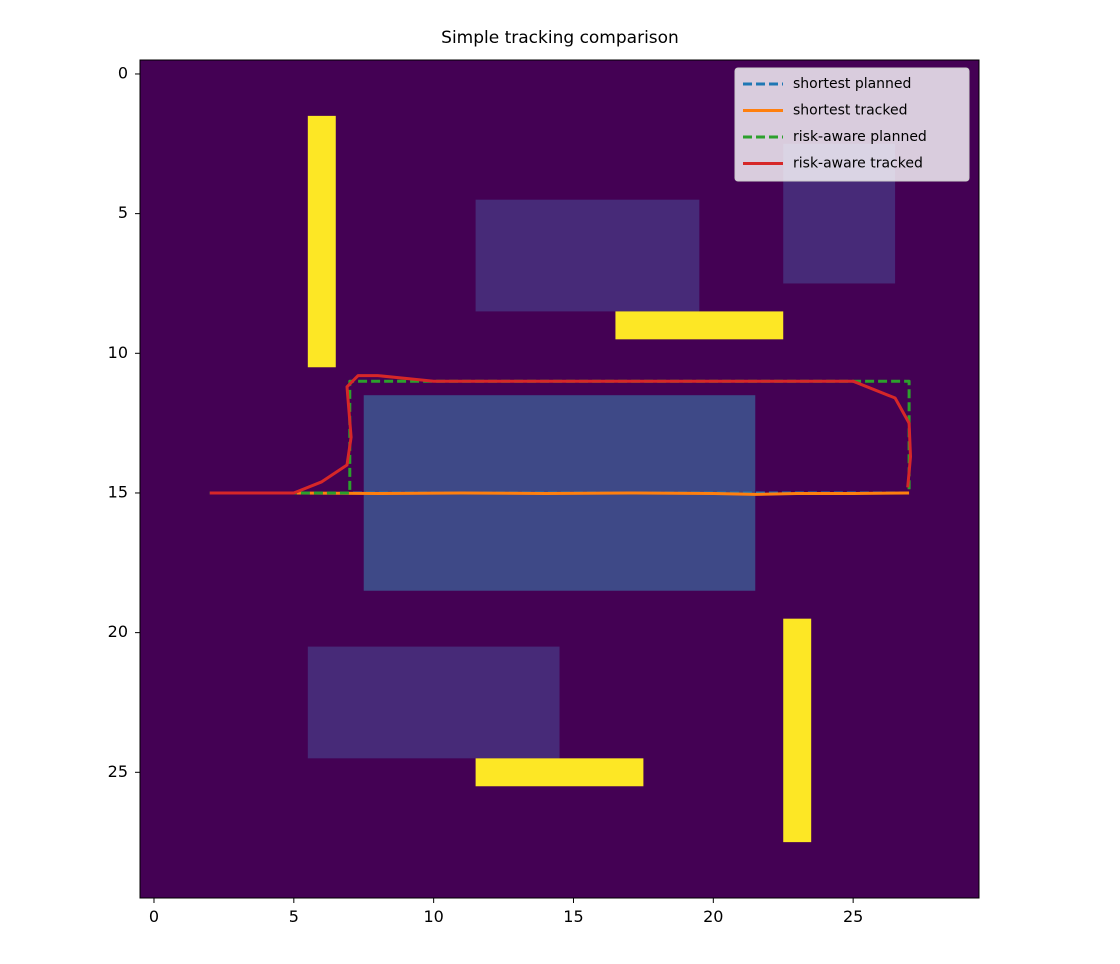 The height and width of the screenshot is (964, 1120). What do you see at coordinates (858, 164) in the screenshot?
I see `legend-label: risk-aware tracked` at bounding box center [858, 164].